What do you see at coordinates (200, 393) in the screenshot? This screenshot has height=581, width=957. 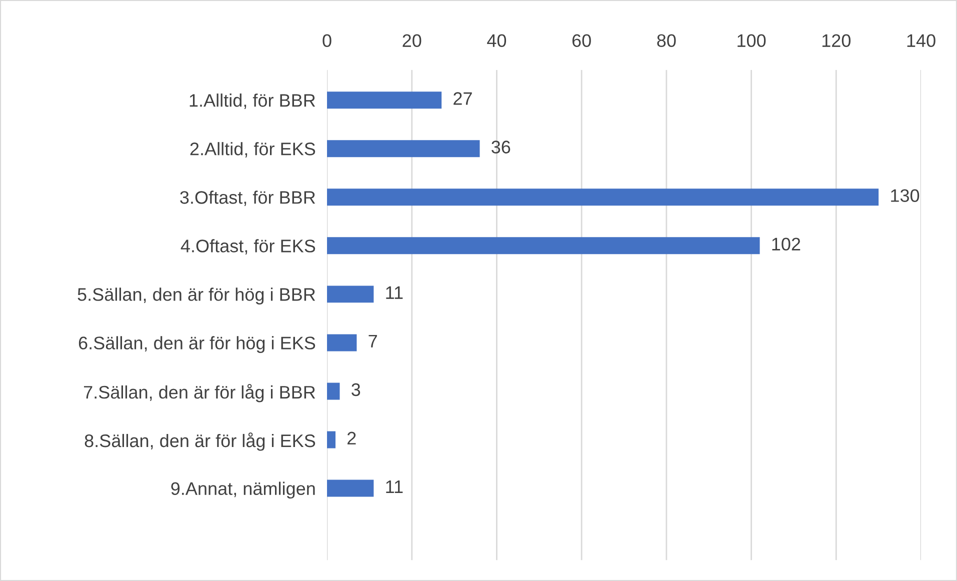 I see `y-tick-label: 7.Sällan, den är för låg i BBR` at bounding box center [200, 393].